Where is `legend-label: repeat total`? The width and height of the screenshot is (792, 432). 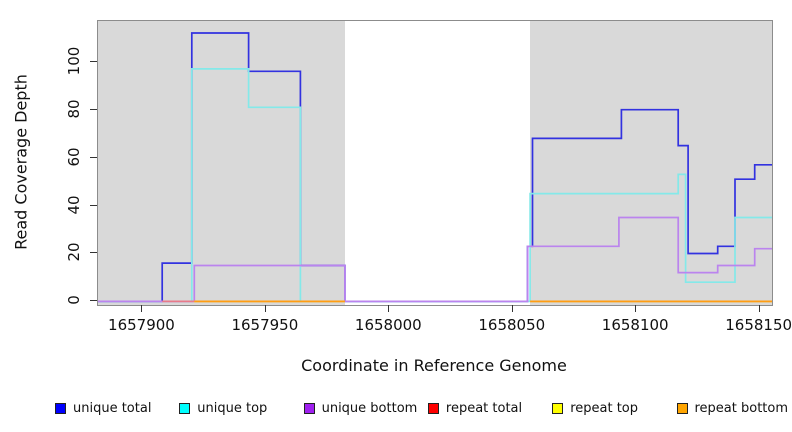 legend-label: repeat total is located at coordinates (484, 408).